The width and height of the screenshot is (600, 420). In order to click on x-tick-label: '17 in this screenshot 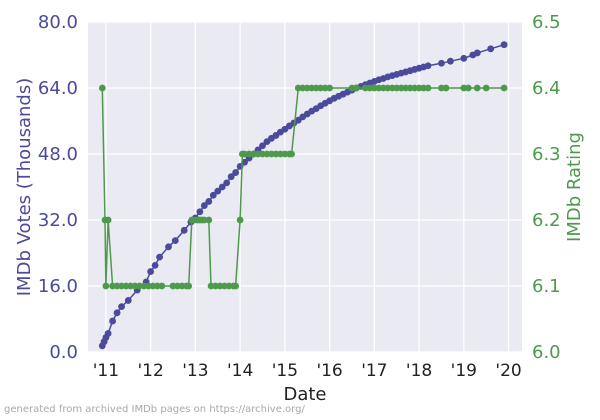, I will do `click(374, 371)`.